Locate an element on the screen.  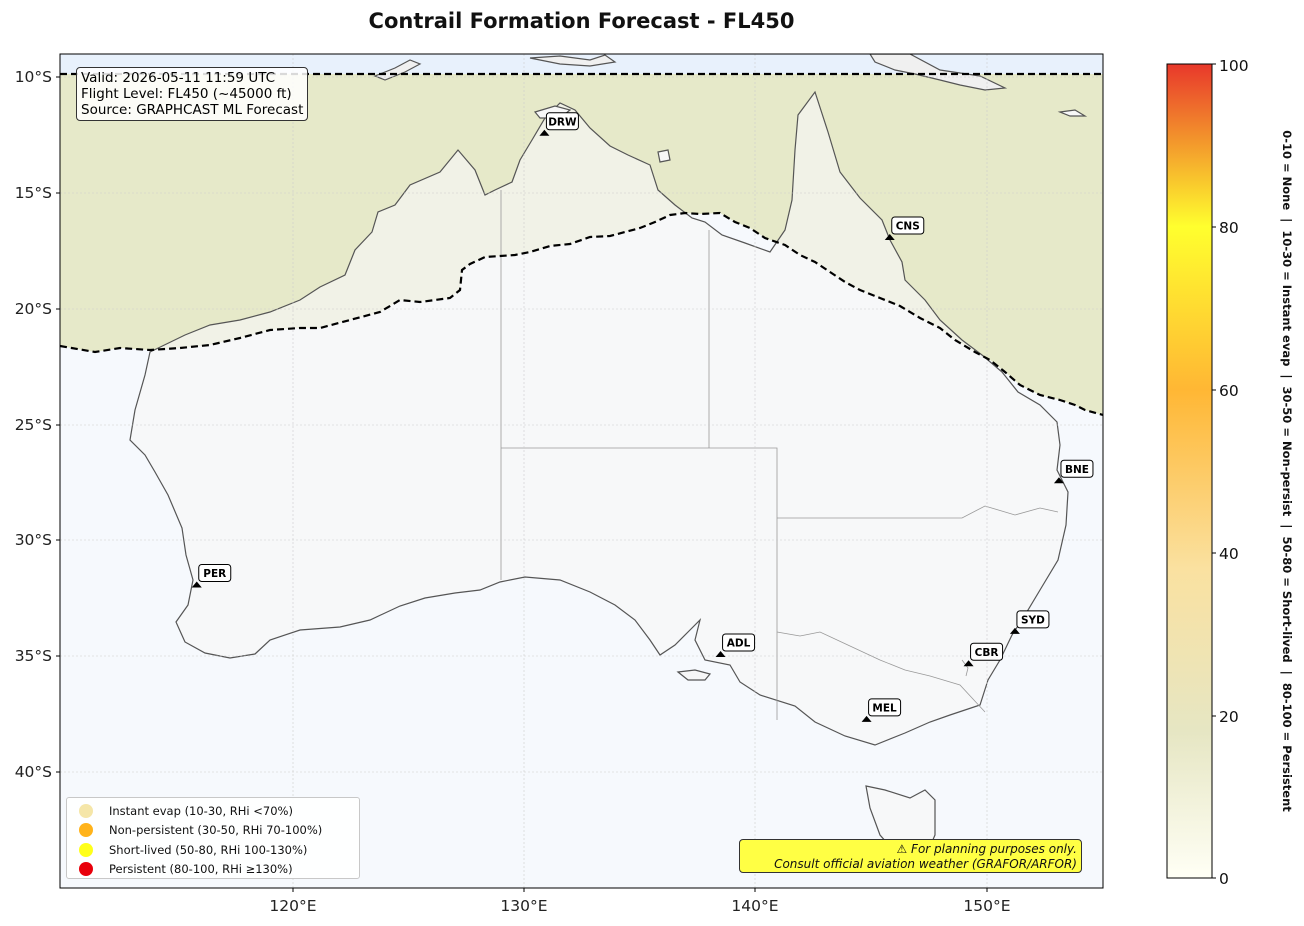
airport-adl: ADL is located at coordinates (735, 645).